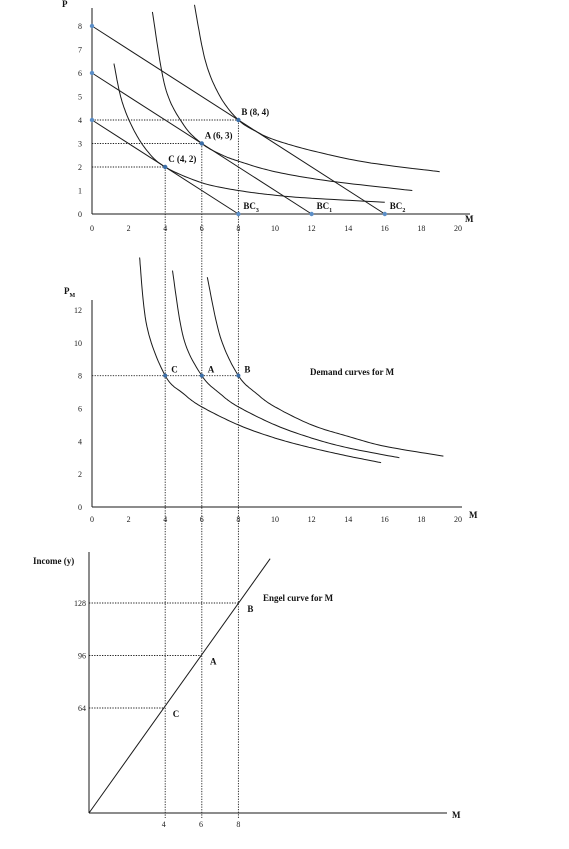 The image size is (569, 849). I want to click on demand-point-label: C, so click(174, 370).